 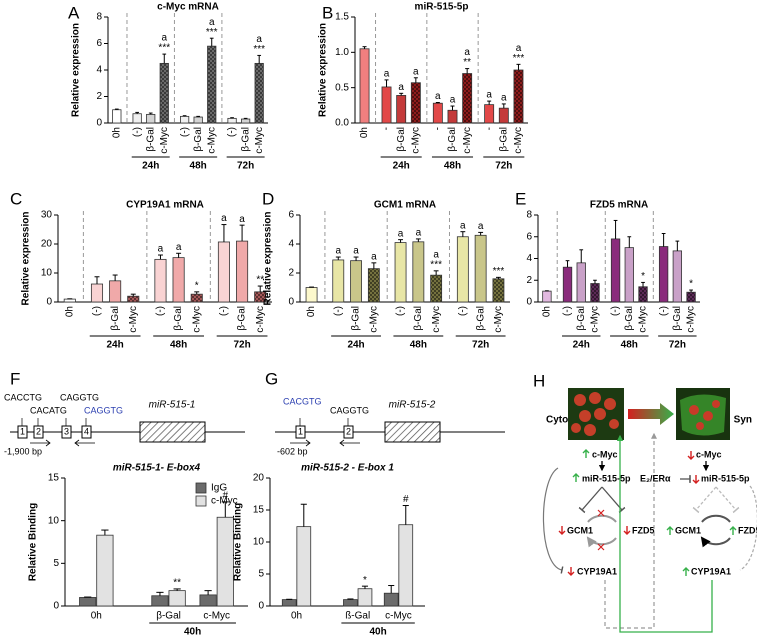 What do you see at coordinates (595, 414) in the screenshot?
I see `micrograph-nuclei` at bounding box center [595, 414].